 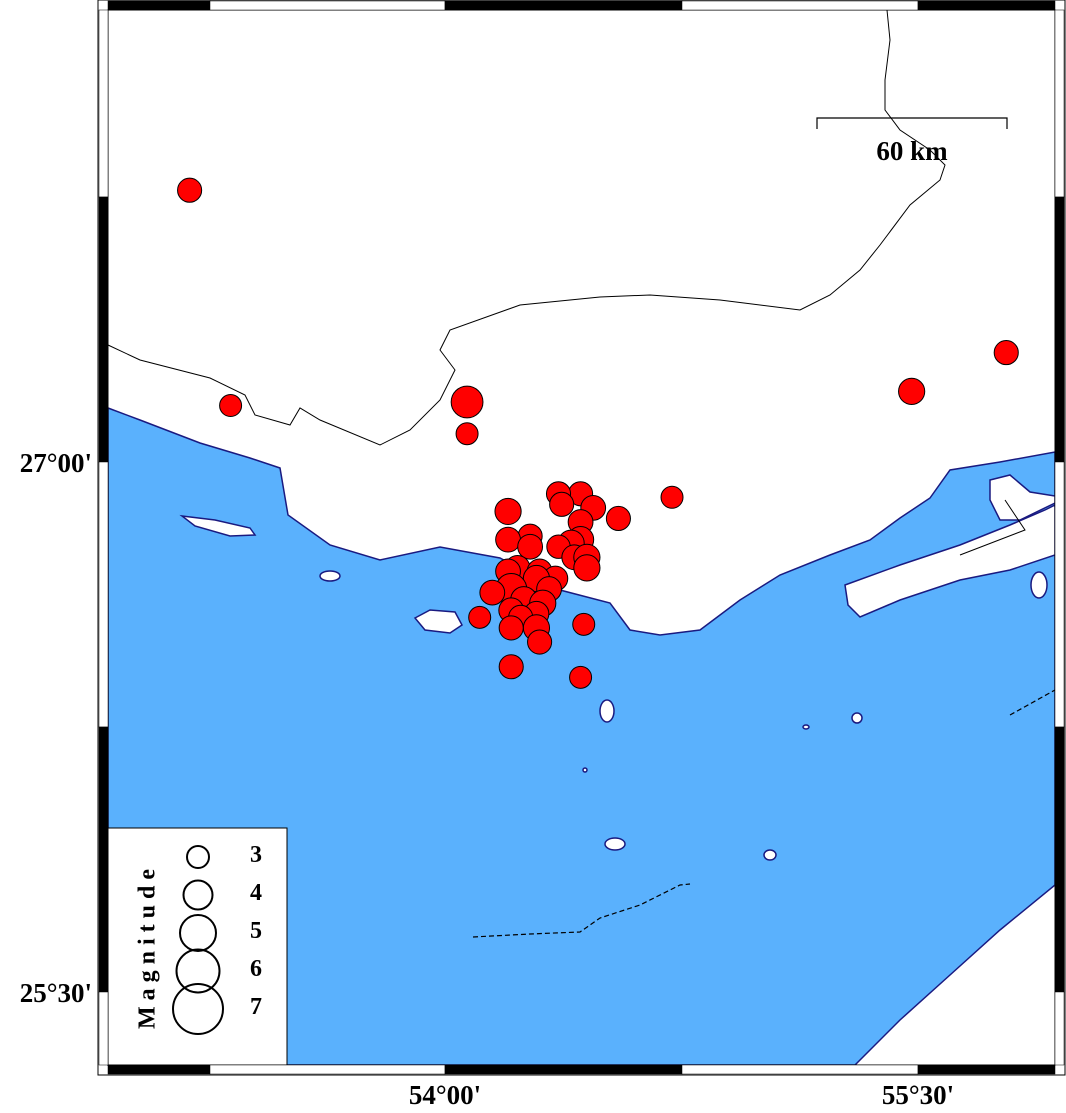 I want to click on legend-label-4: 4, so click(x=256, y=893).